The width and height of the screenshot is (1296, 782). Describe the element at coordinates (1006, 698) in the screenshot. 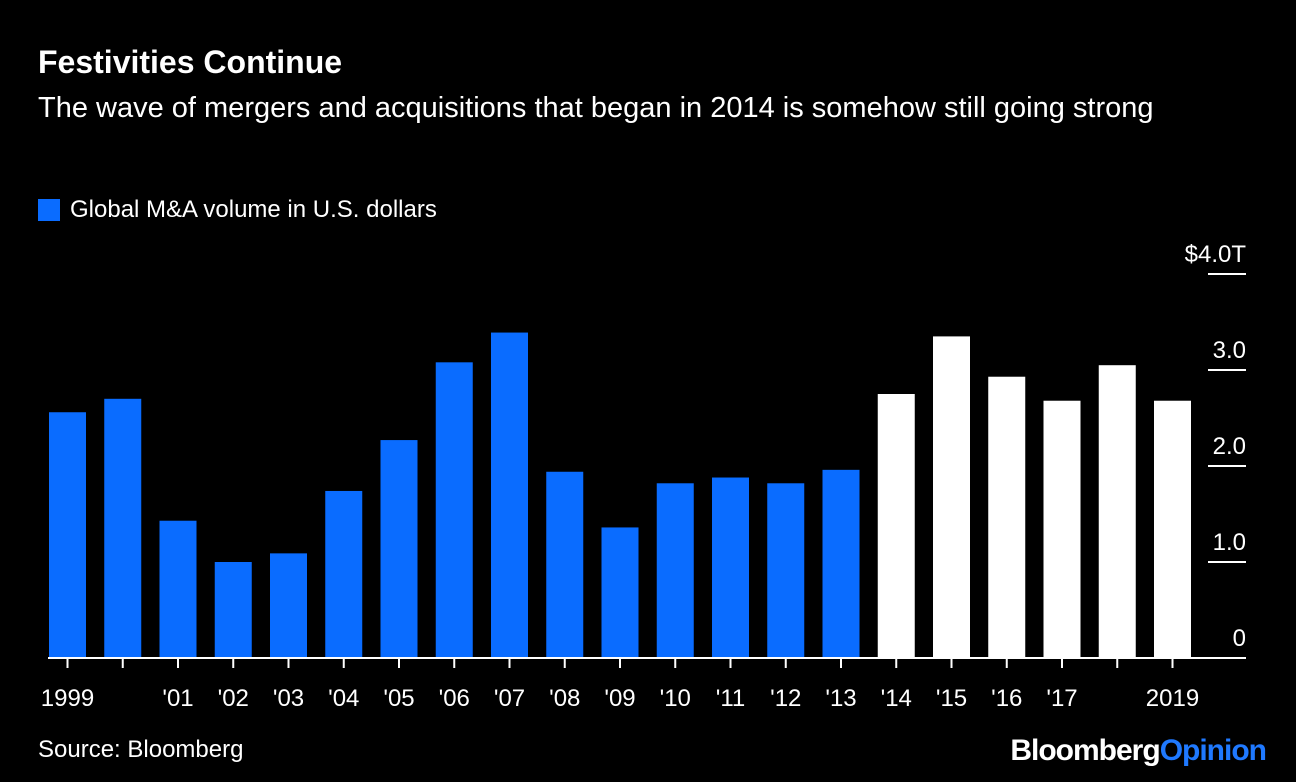

I see `x-tick-label: '16` at that location.